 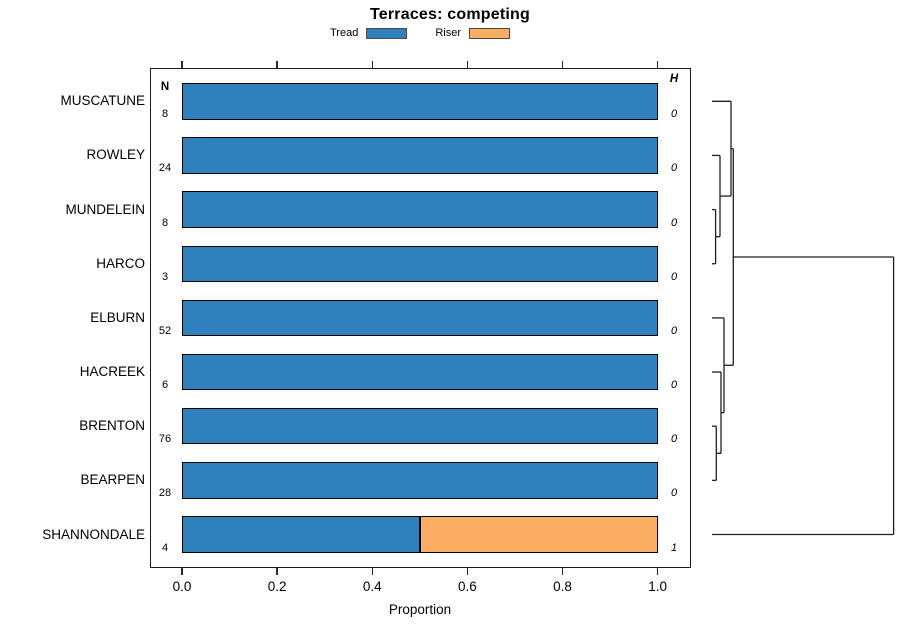 I want to click on axis-tick-label: 1.0, so click(x=658, y=586).